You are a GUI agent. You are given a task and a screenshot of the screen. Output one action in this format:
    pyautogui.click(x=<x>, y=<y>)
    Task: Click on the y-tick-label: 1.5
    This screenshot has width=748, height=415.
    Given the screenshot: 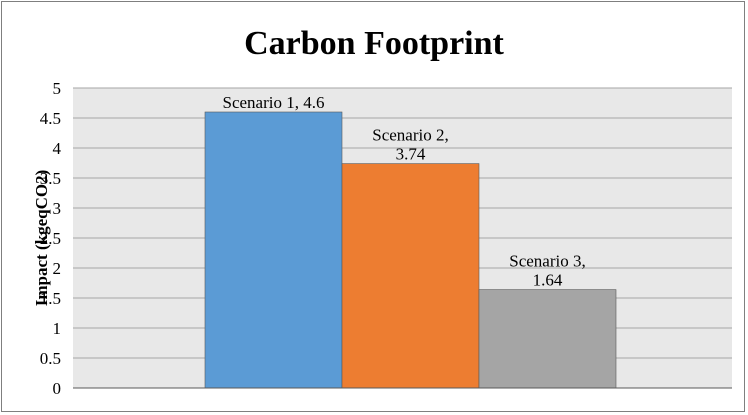 What is the action you would take?
    pyautogui.click(x=50, y=298)
    